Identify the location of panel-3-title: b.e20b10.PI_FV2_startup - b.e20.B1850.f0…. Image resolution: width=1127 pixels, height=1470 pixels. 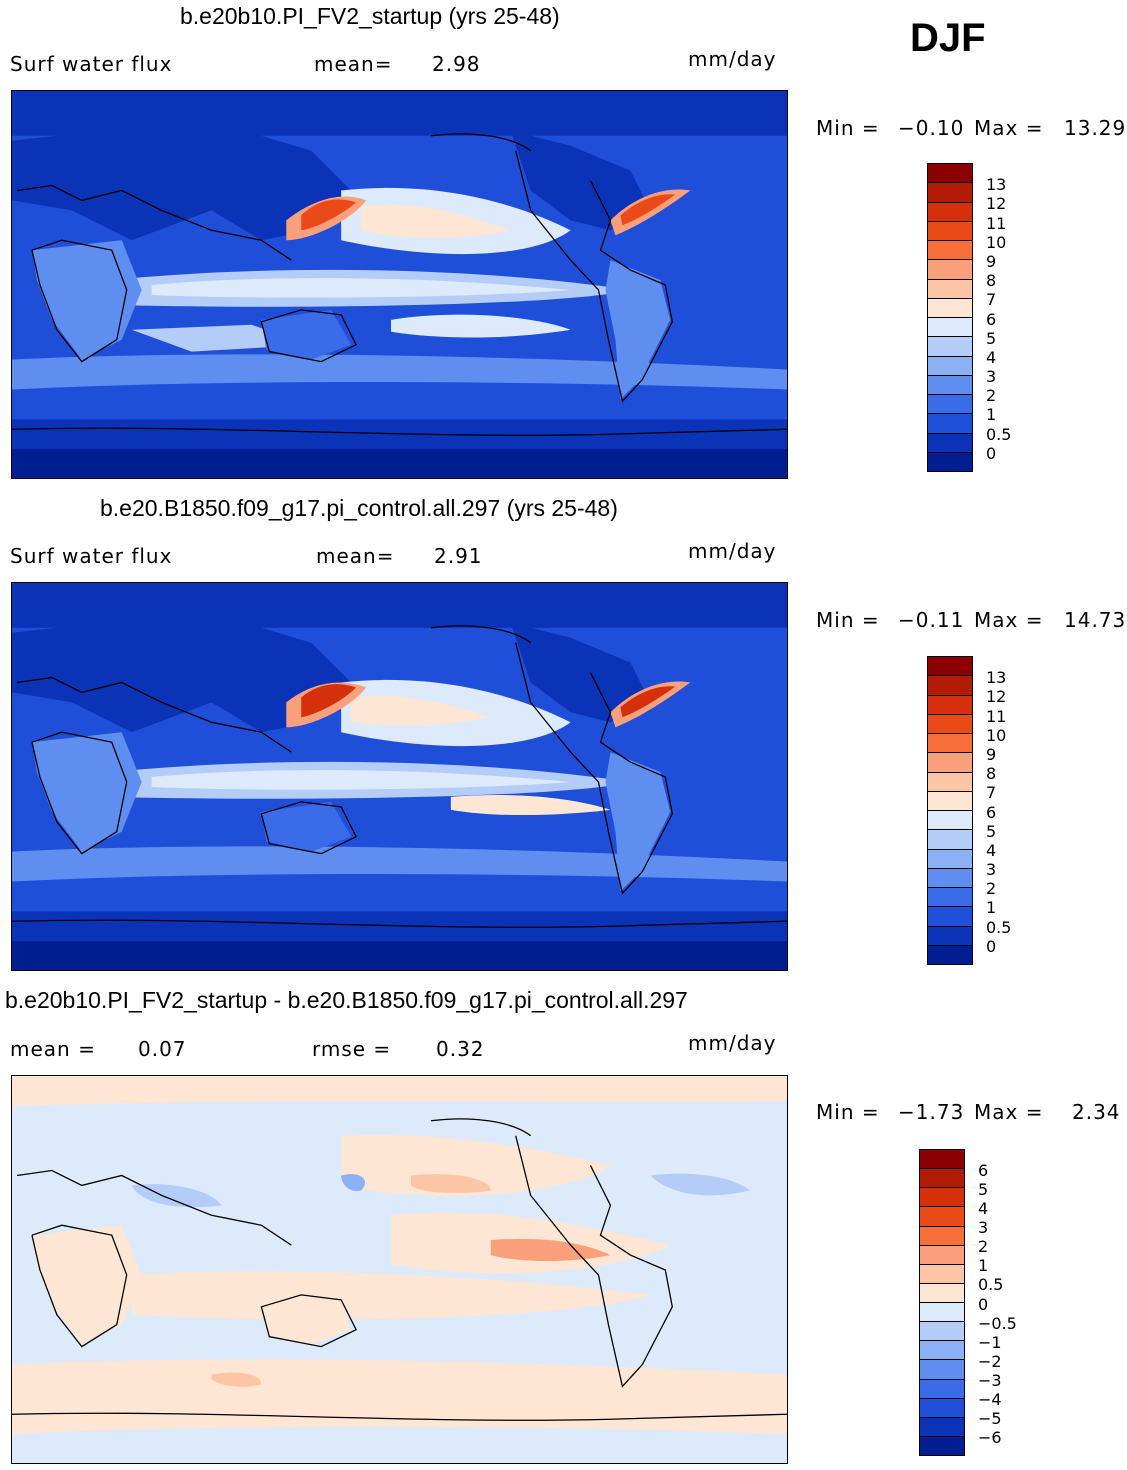
(346, 1000).